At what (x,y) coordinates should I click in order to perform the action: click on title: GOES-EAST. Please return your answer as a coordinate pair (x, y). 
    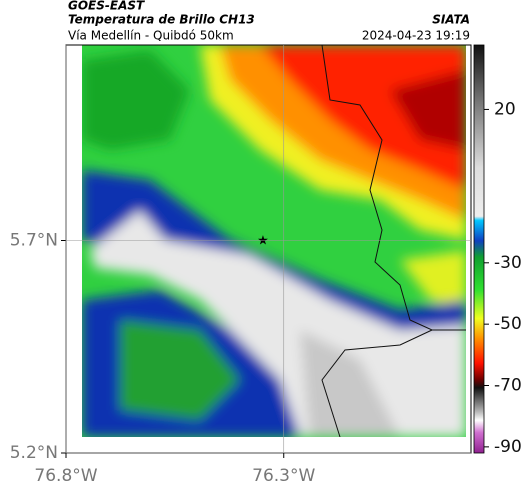
    Looking at the image, I should click on (106, 6).